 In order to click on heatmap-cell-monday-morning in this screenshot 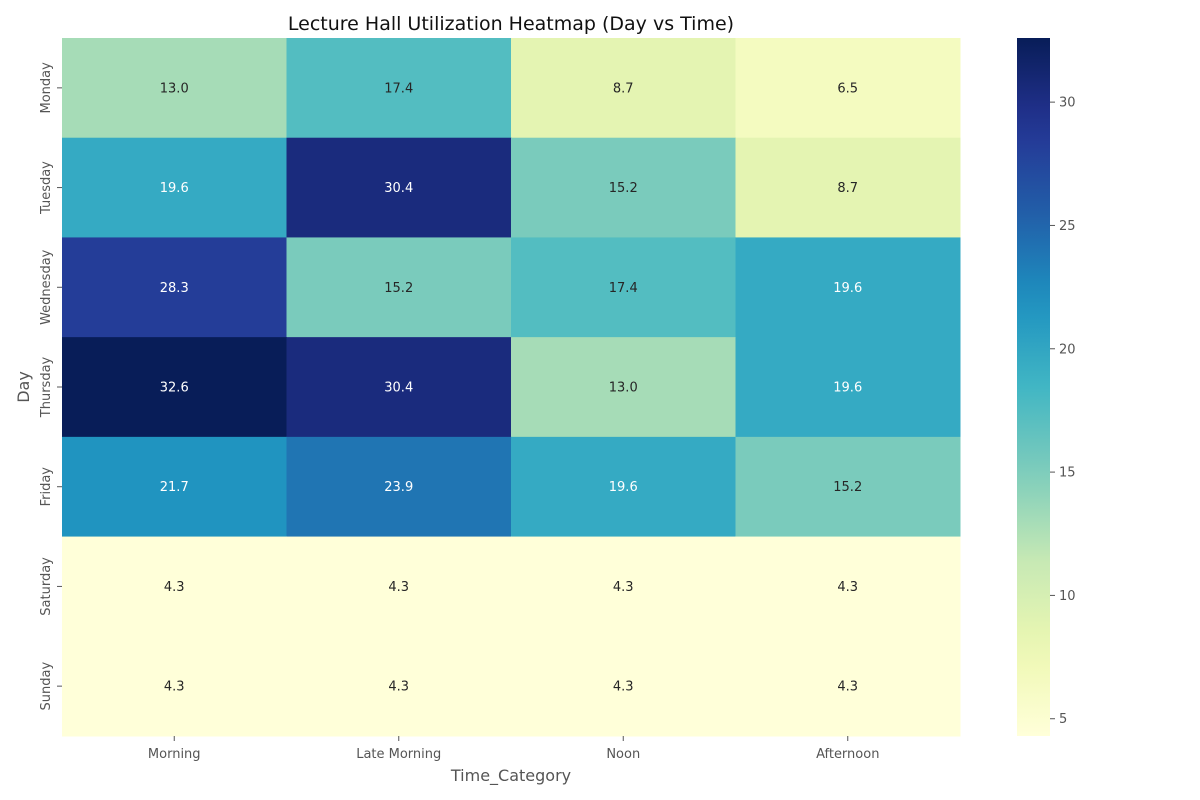, I will do `click(174, 88)`.